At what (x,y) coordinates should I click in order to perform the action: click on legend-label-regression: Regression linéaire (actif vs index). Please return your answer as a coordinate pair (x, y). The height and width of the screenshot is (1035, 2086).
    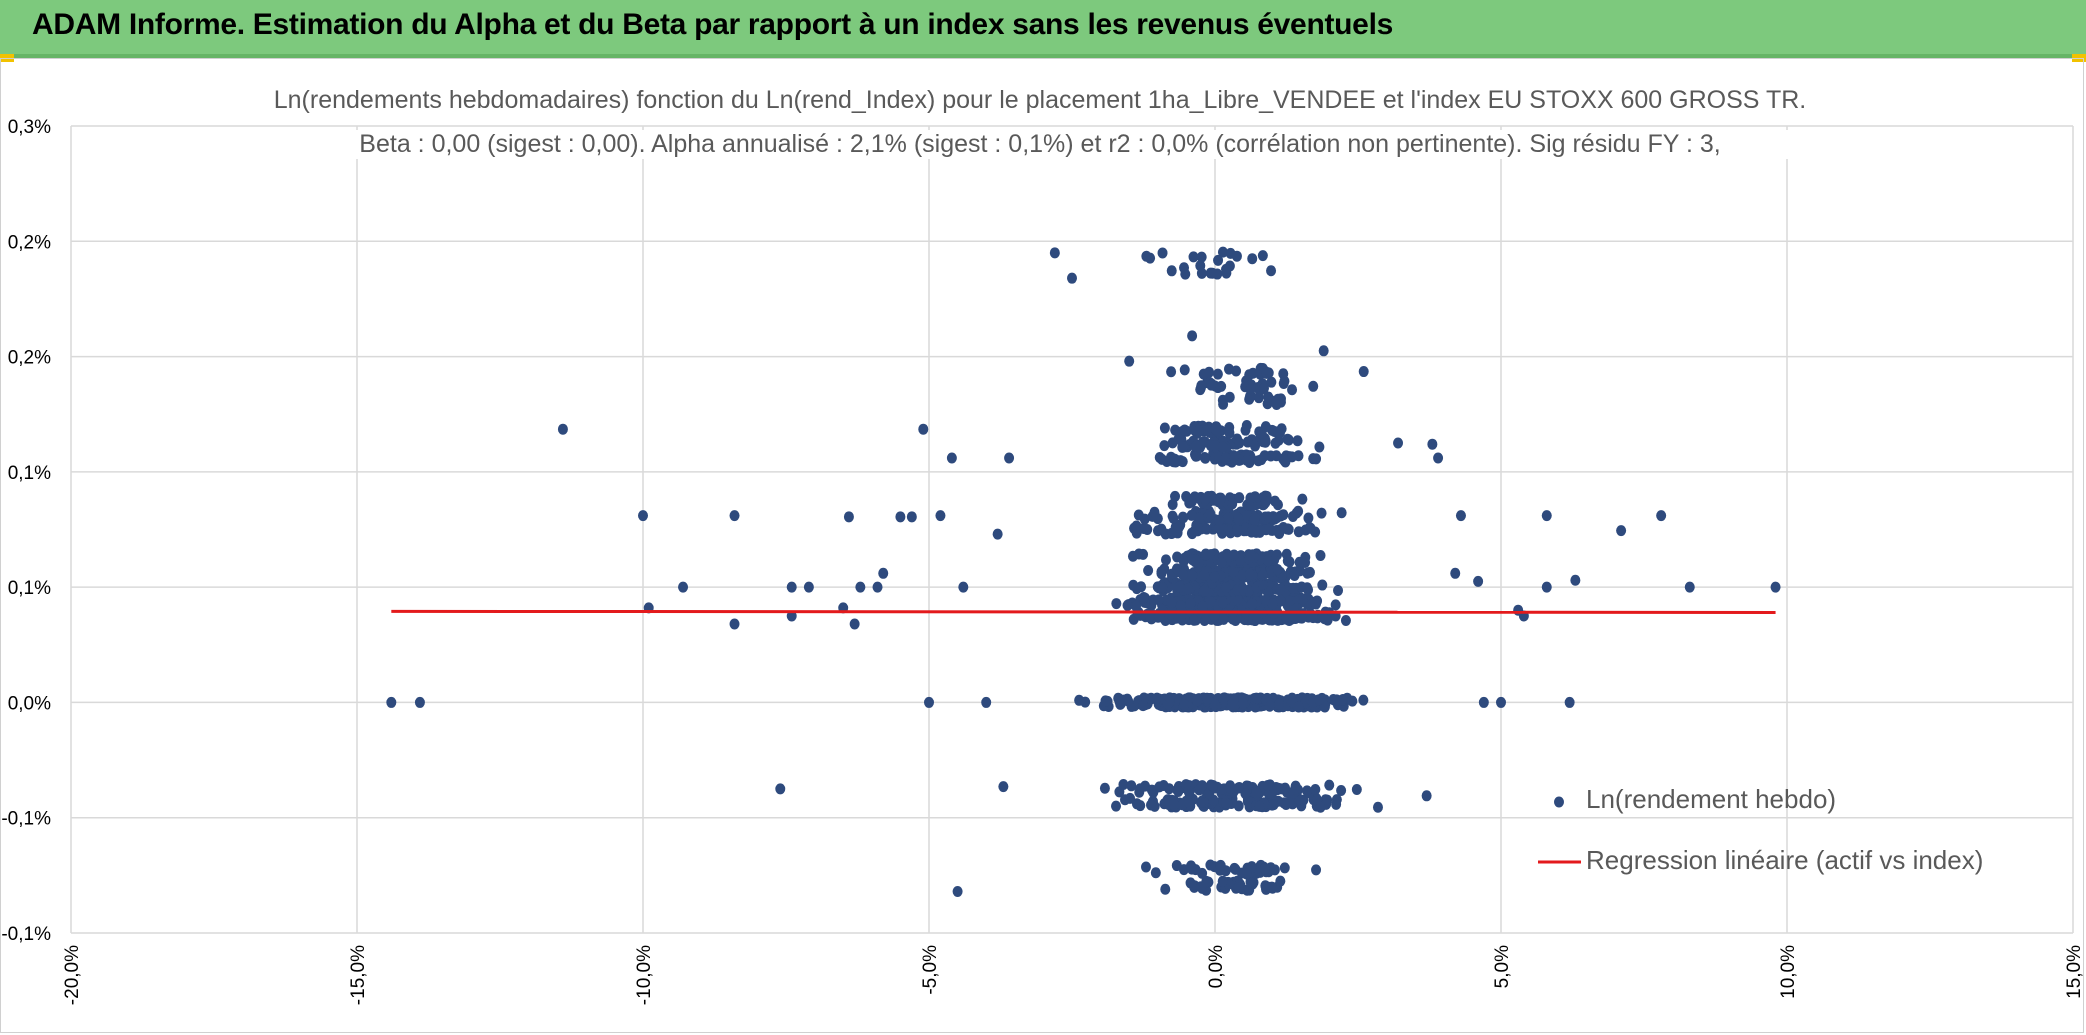
    Looking at the image, I should click on (1785, 860).